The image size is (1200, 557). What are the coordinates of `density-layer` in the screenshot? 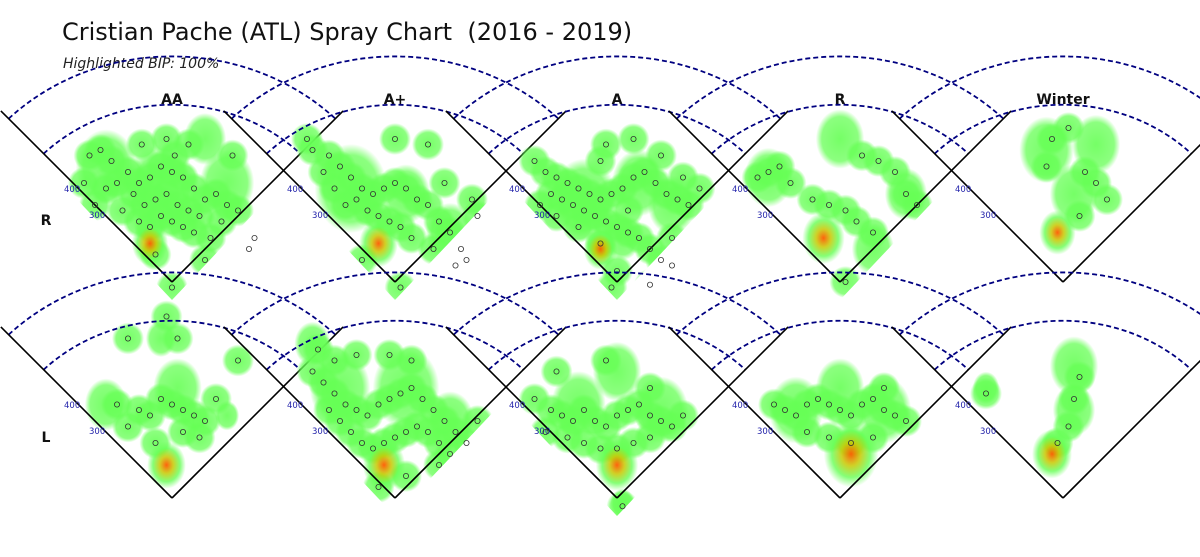 It's located at (837, 203).